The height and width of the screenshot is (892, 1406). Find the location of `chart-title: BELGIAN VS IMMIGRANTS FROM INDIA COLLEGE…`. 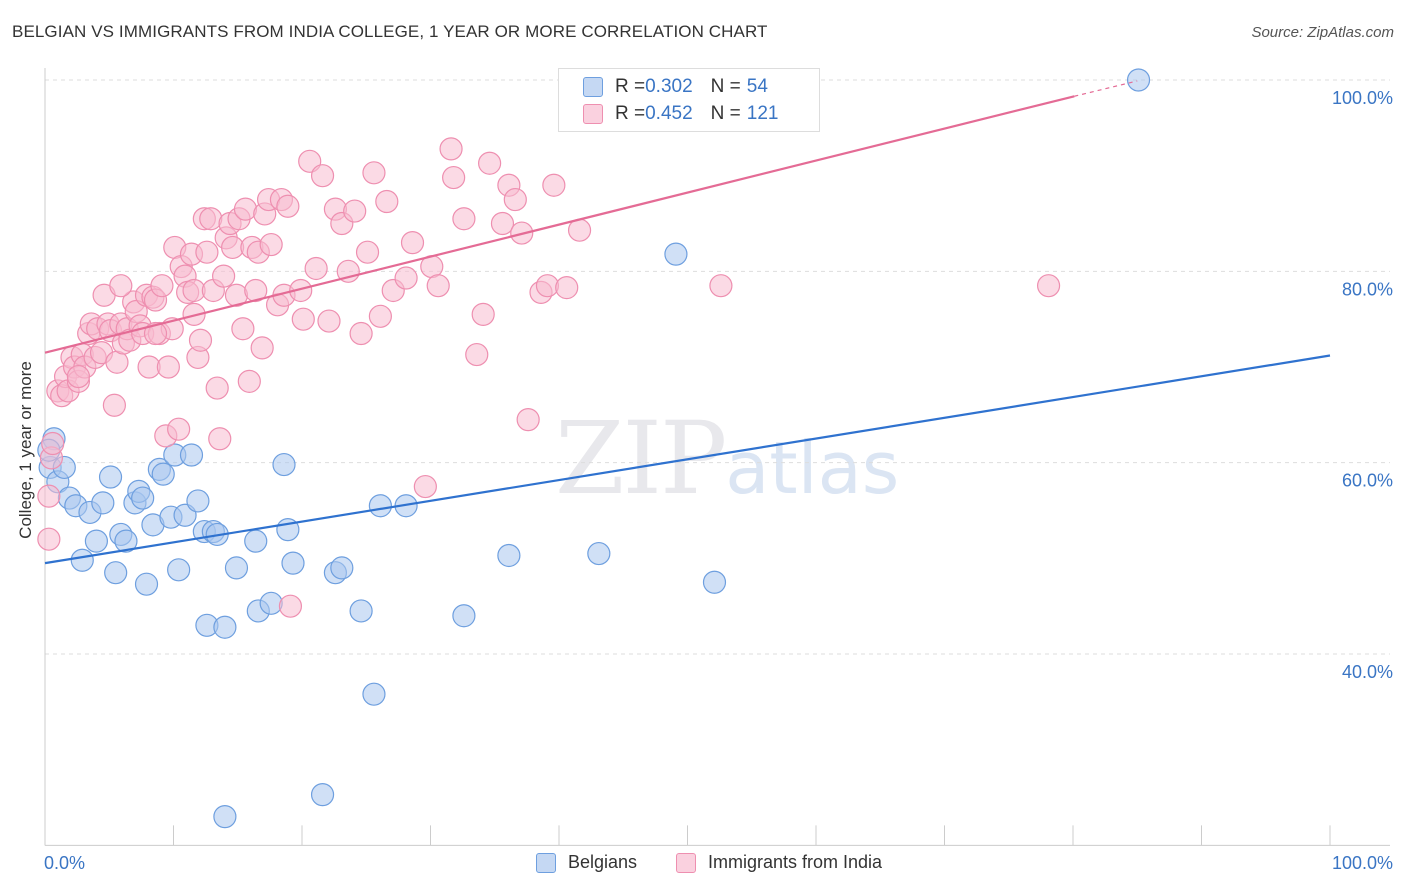

chart-title: BELGIAN VS IMMIGRANTS FROM INDIA COLLEGE… is located at coordinates (390, 31).